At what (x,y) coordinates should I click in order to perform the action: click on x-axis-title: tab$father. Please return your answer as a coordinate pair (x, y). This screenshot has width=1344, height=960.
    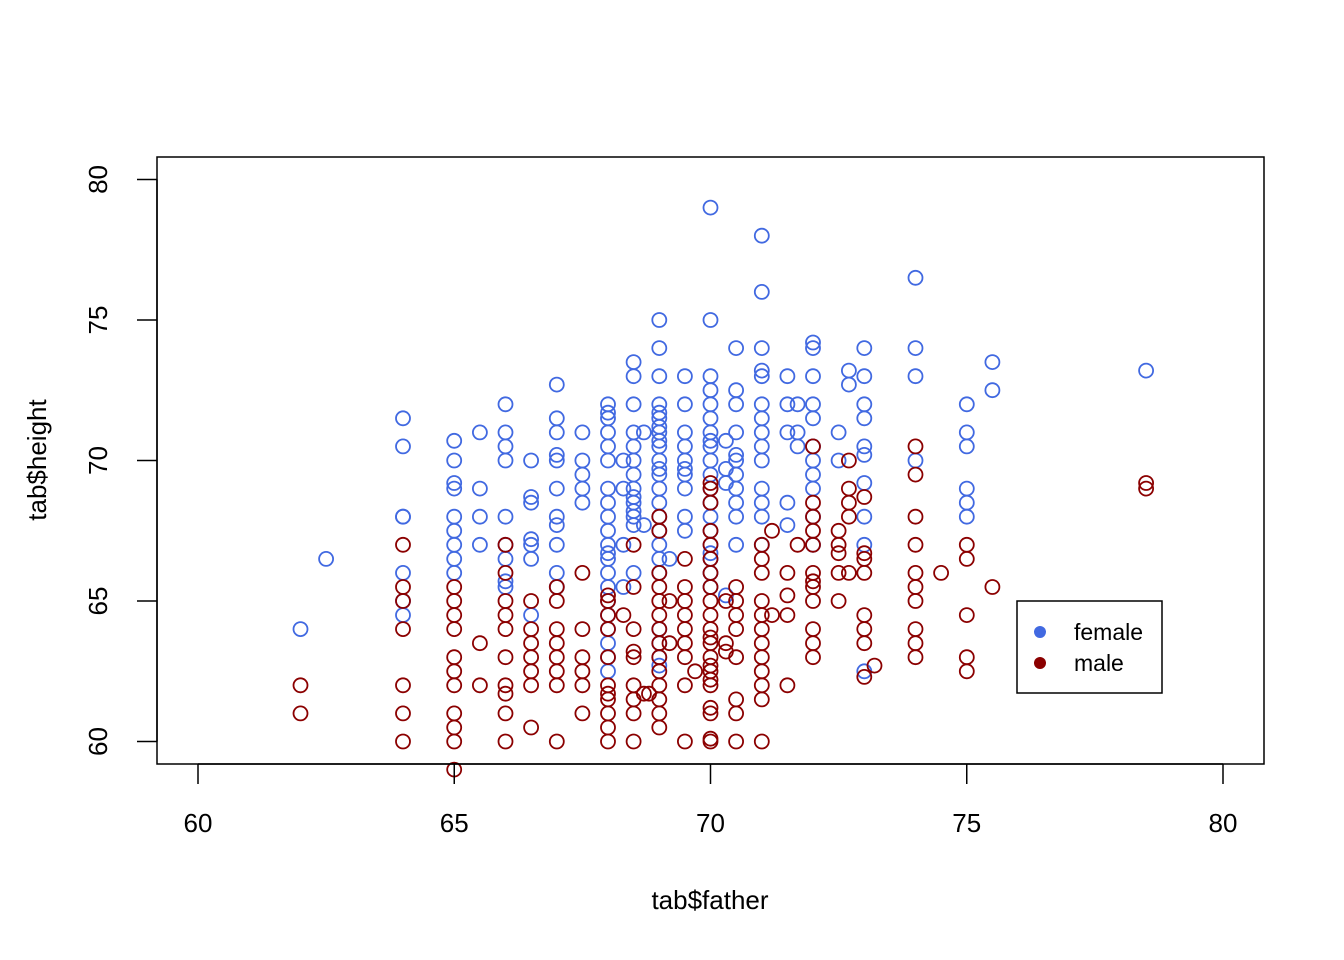
    Looking at the image, I should click on (709, 900).